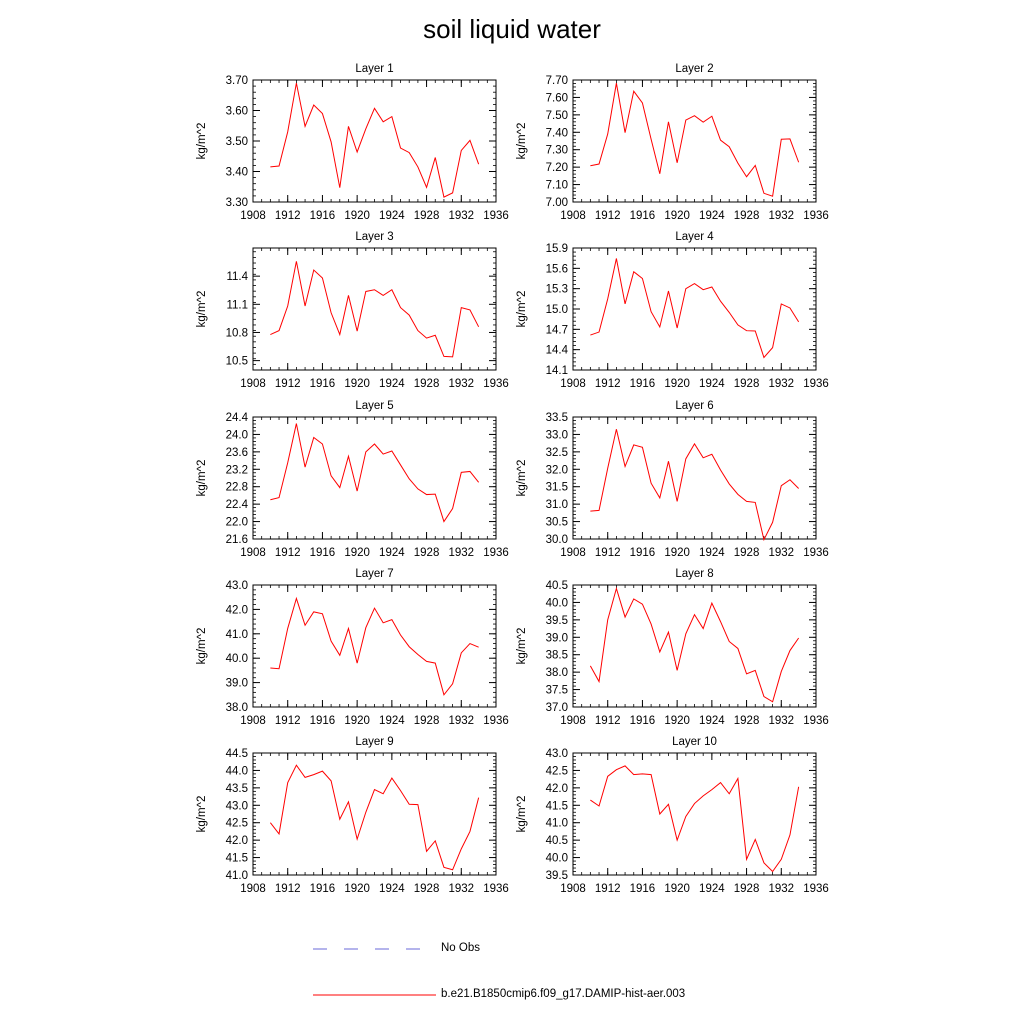 This screenshot has height=1024, width=1024. I want to click on legend-label-no-obs: No Obs, so click(460, 948).